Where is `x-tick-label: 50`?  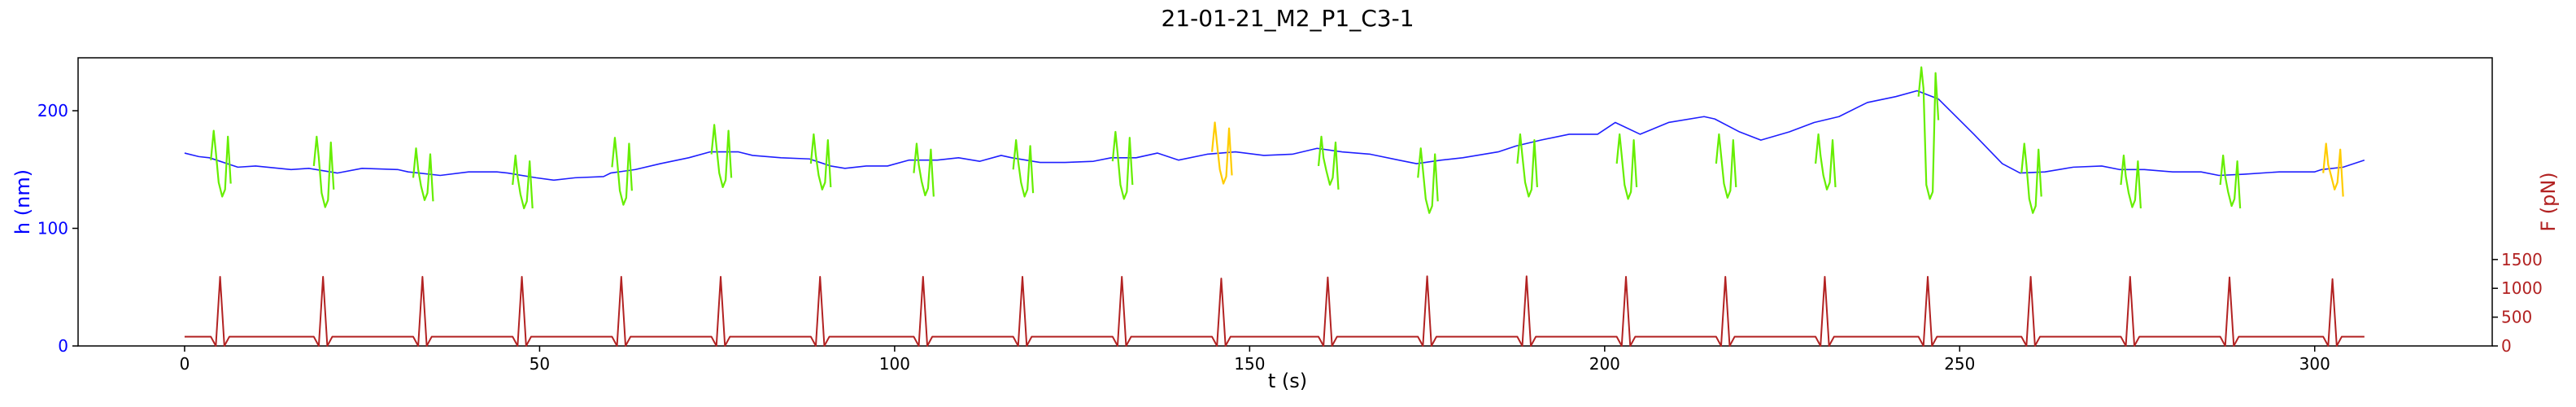 x-tick-label: 50 is located at coordinates (540, 364).